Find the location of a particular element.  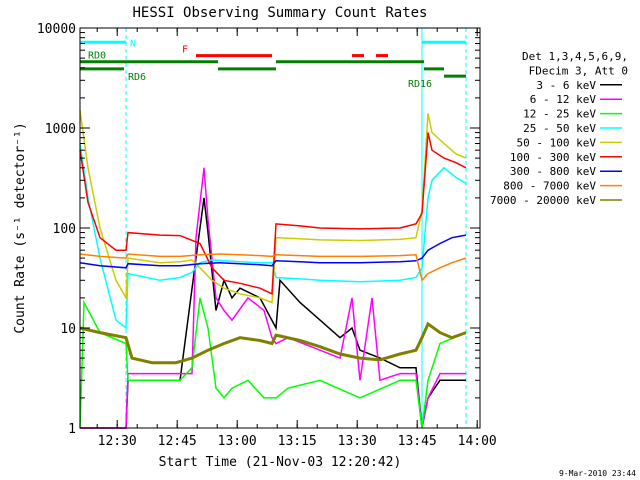

y-tick-label: 1 is located at coordinates (72, 429).